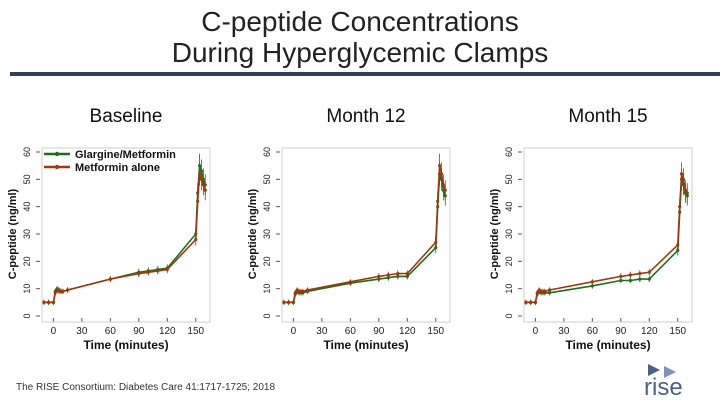 Image resolution: width=720 pixels, height=405 pixels. Describe the element at coordinates (125, 238) in the screenshot. I see `series-line-metformin` at that location.